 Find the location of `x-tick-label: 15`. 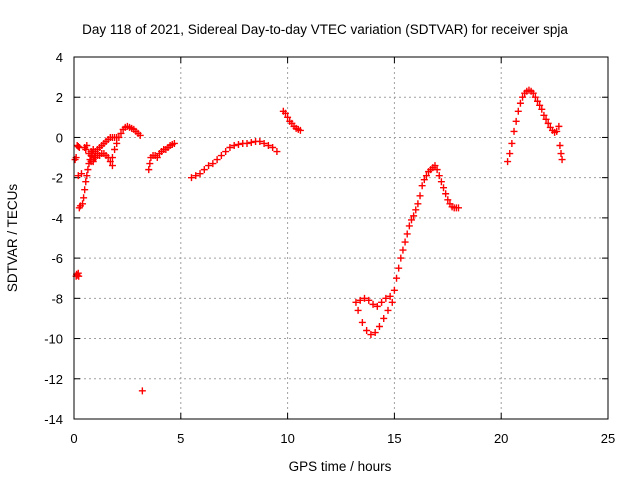

x-tick-label: 15 is located at coordinates (394, 438).